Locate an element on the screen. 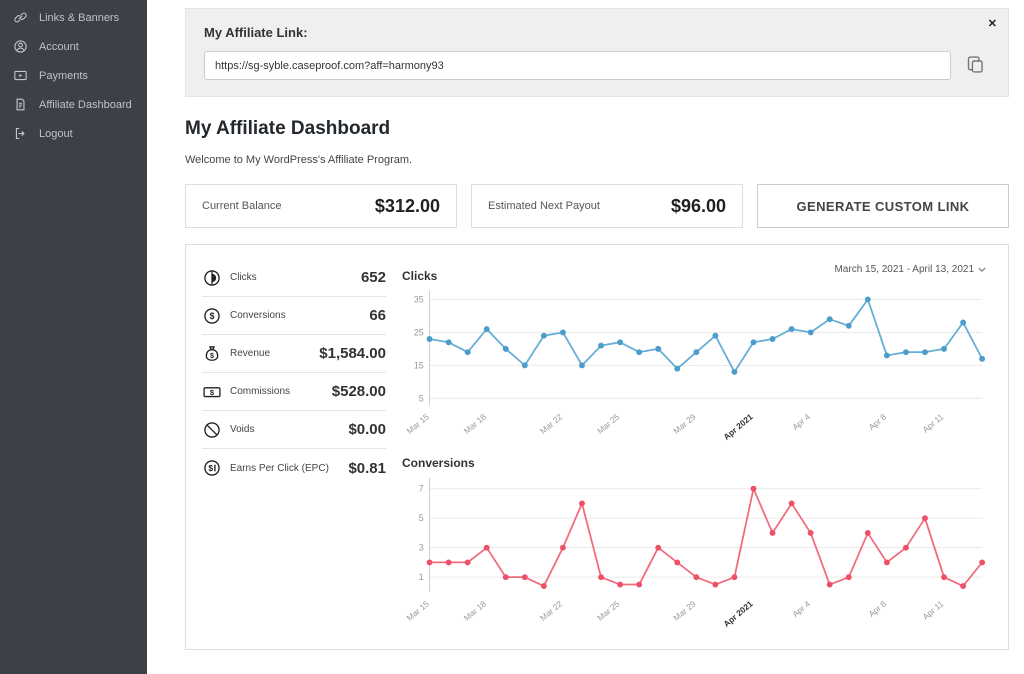 This screenshot has height=674, width=1024. next-payout-value: $96.00 is located at coordinates (698, 205).